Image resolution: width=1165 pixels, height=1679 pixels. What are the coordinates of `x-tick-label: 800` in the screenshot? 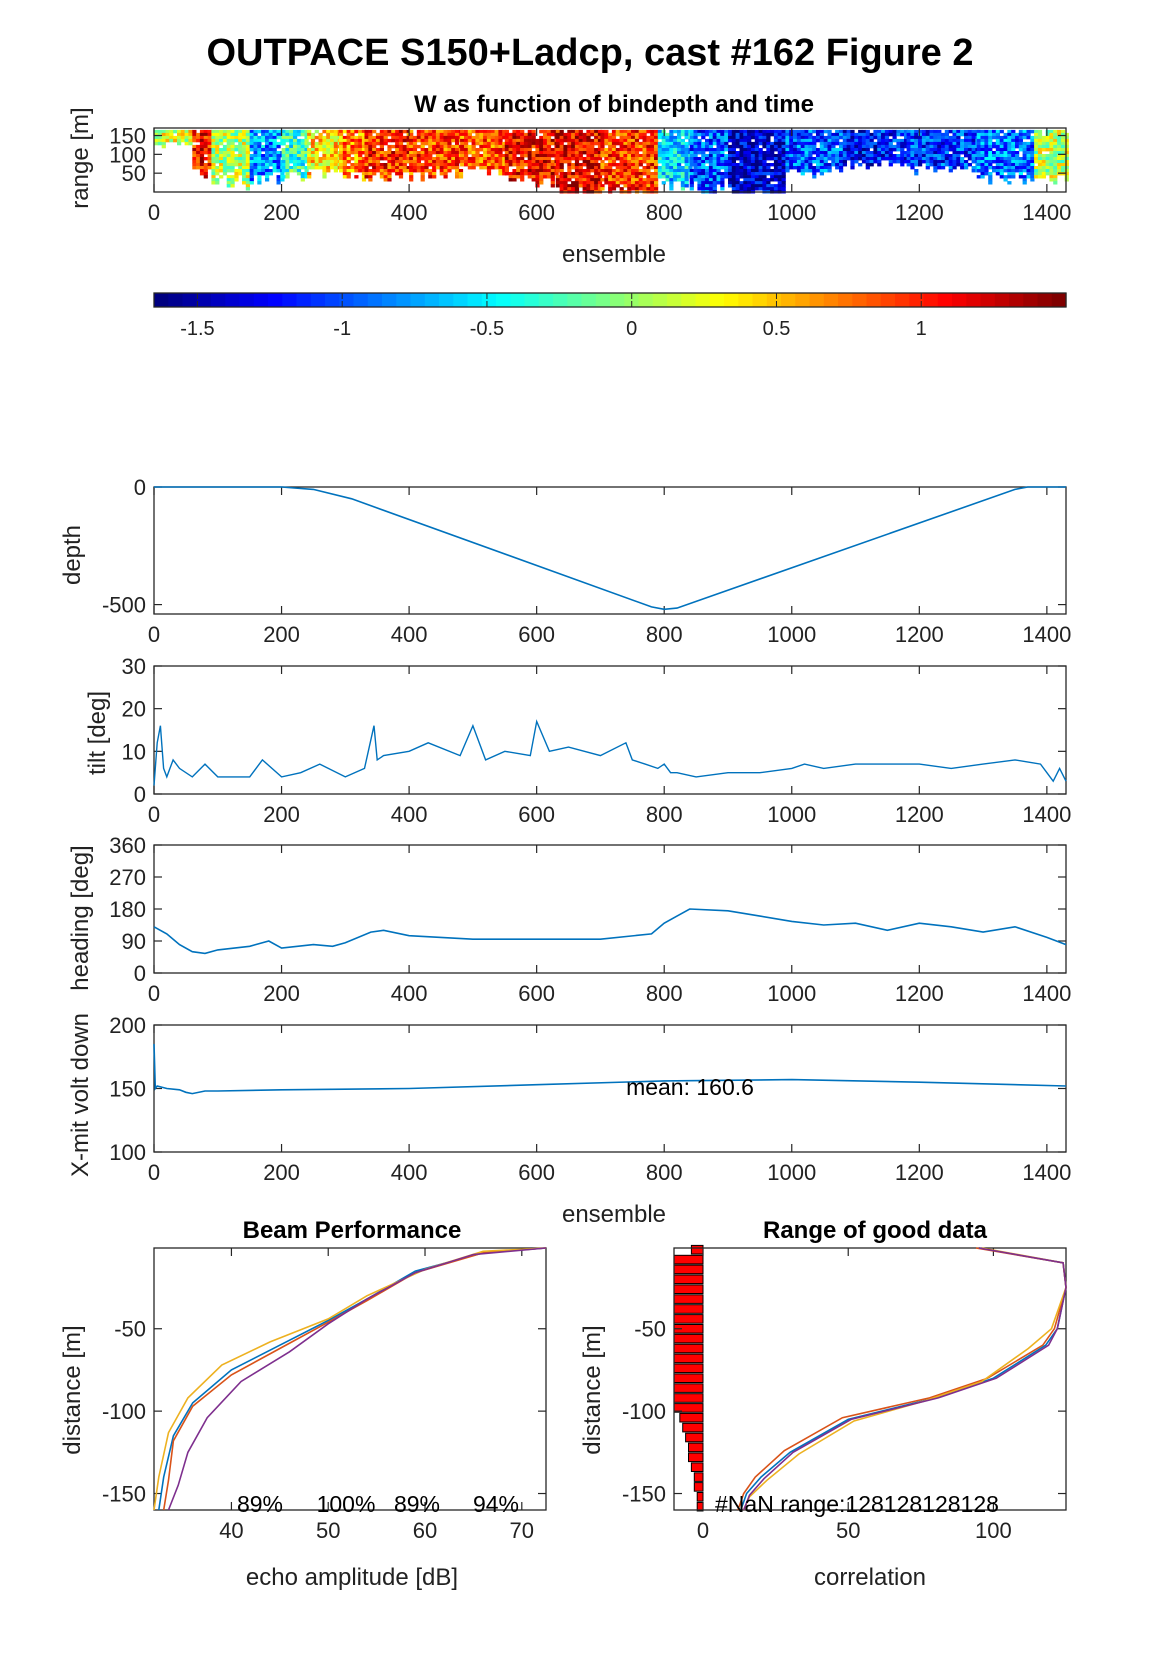 It's located at (664, 814).